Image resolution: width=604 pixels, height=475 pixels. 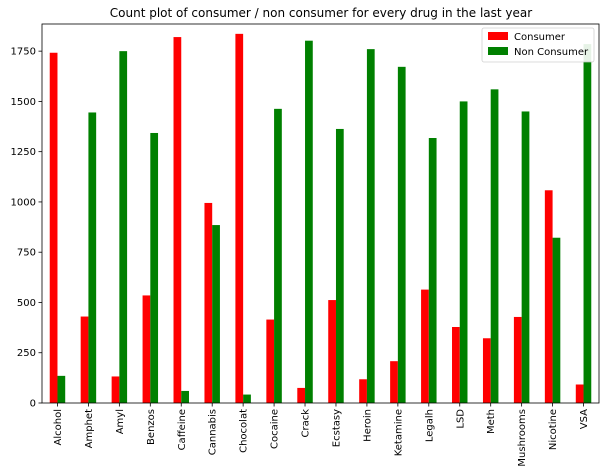 What do you see at coordinates (460, 419) in the screenshot?
I see `x-tick-label-lsd: LSD` at bounding box center [460, 419].